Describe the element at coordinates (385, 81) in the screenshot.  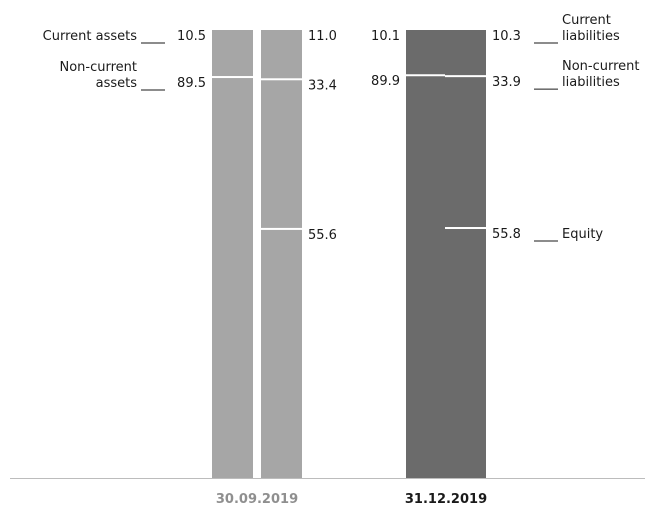
I see `value-label-non-current-assets-1: 89.9` at that location.